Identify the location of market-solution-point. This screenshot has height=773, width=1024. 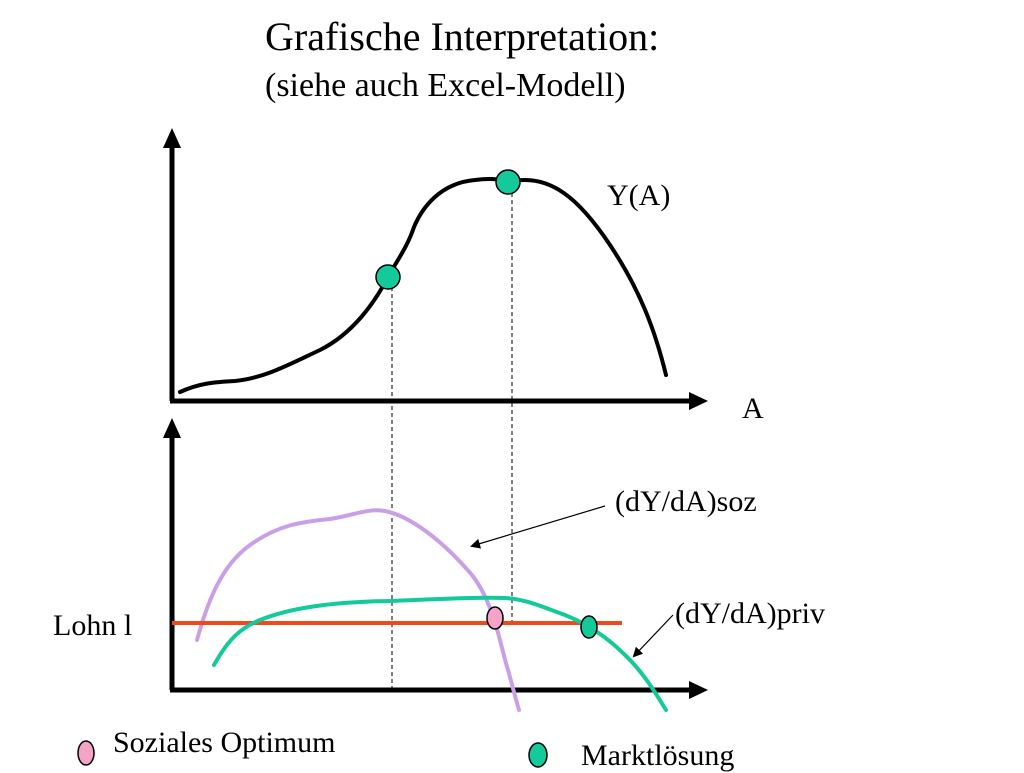
(589, 627).